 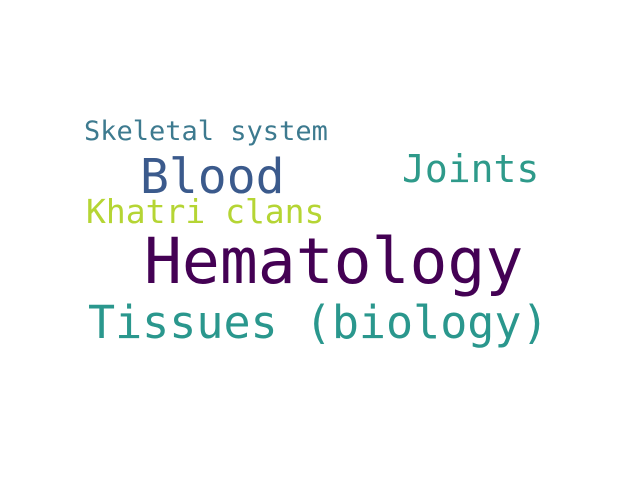 I want to click on word-tissues-biology: Tissues (biology), so click(x=318, y=322).